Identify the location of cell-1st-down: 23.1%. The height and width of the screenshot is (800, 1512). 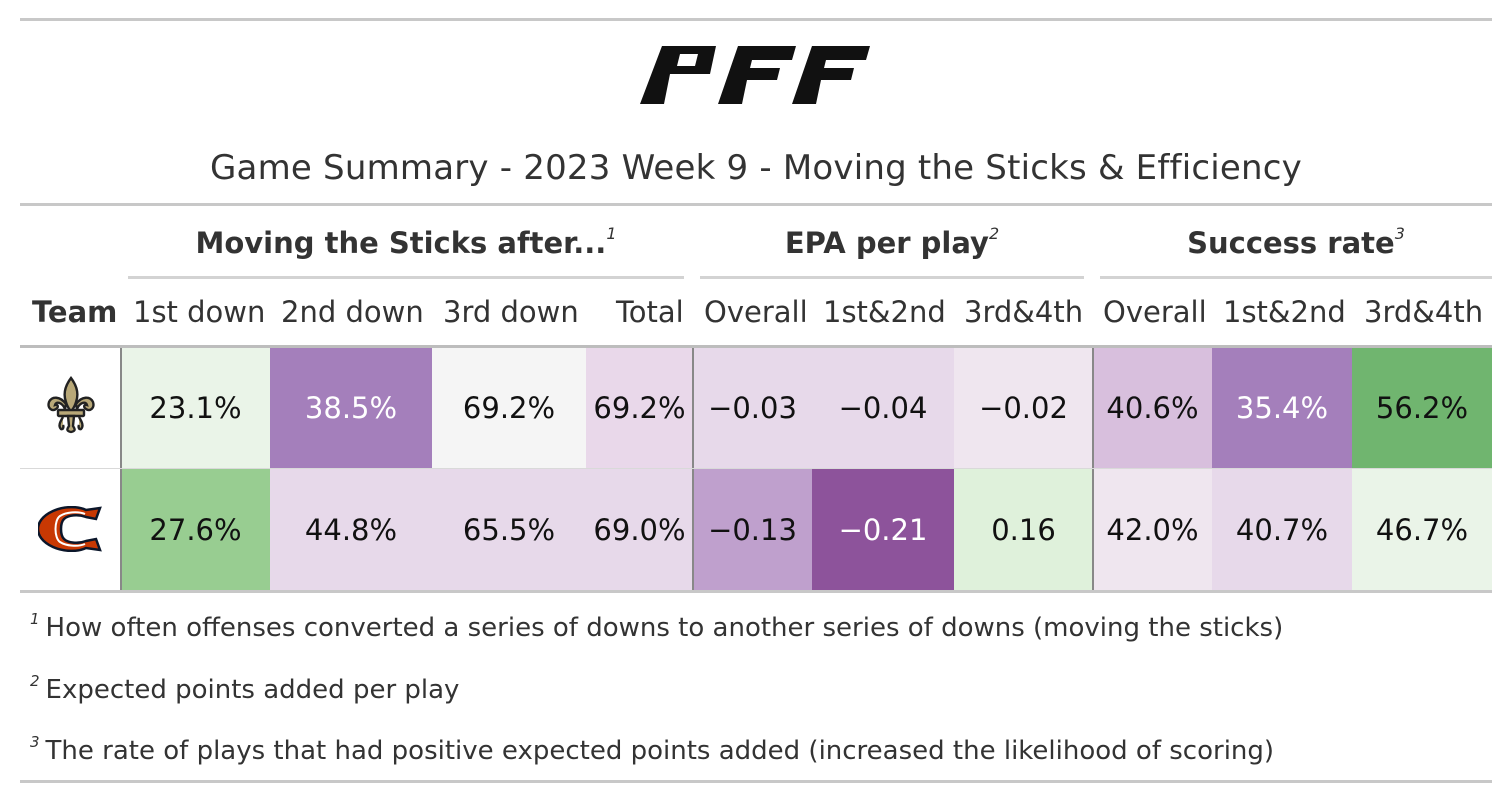
(195, 408).